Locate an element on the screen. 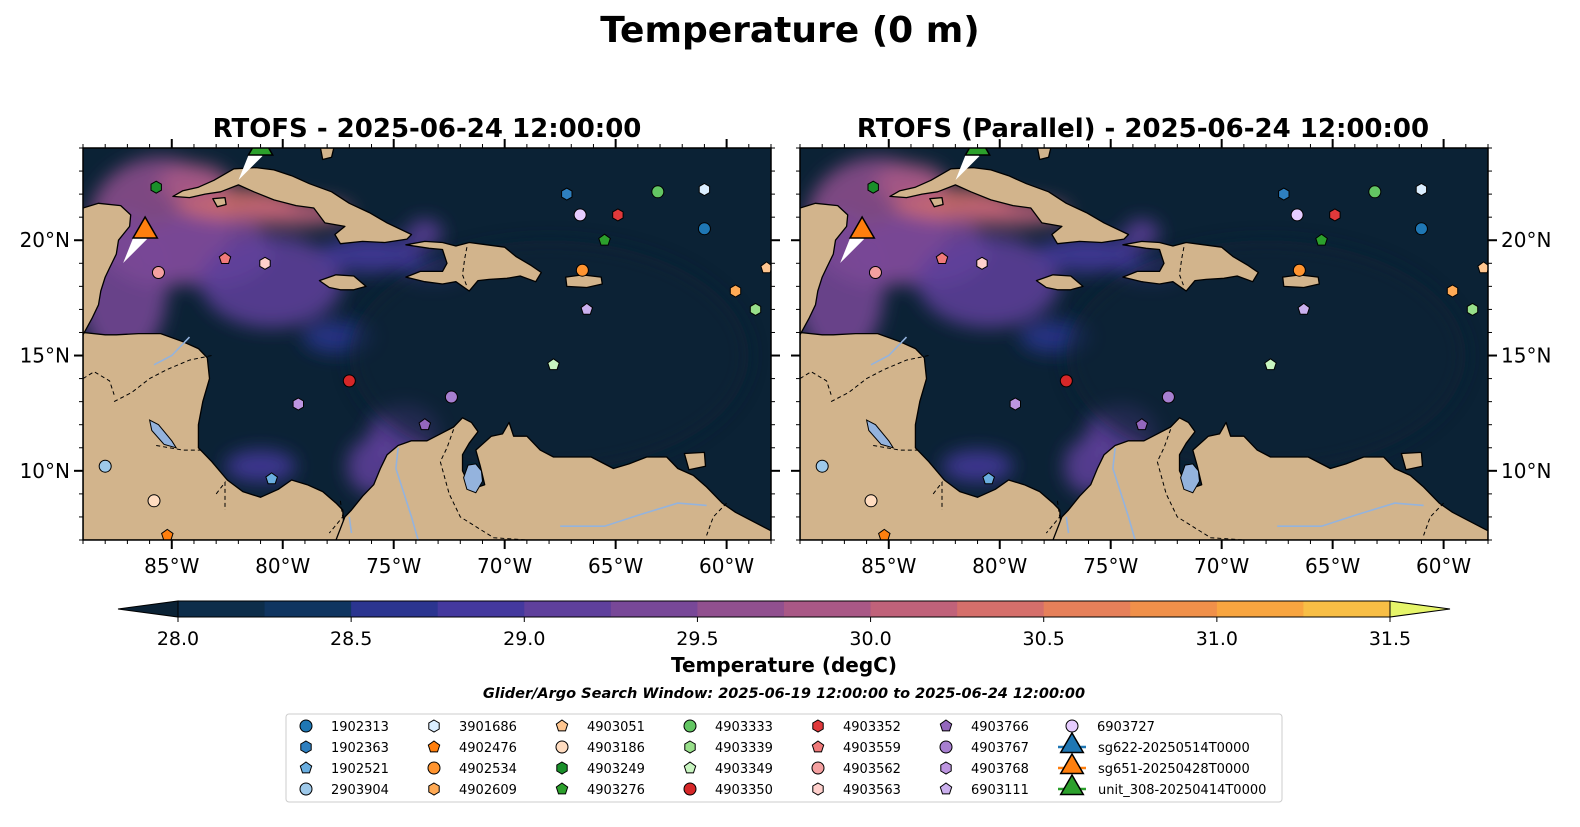 Image resolution: width=1580 pixels, height=827 pixels. legend-label: 6903111 is located at coordinates (1000, 790).